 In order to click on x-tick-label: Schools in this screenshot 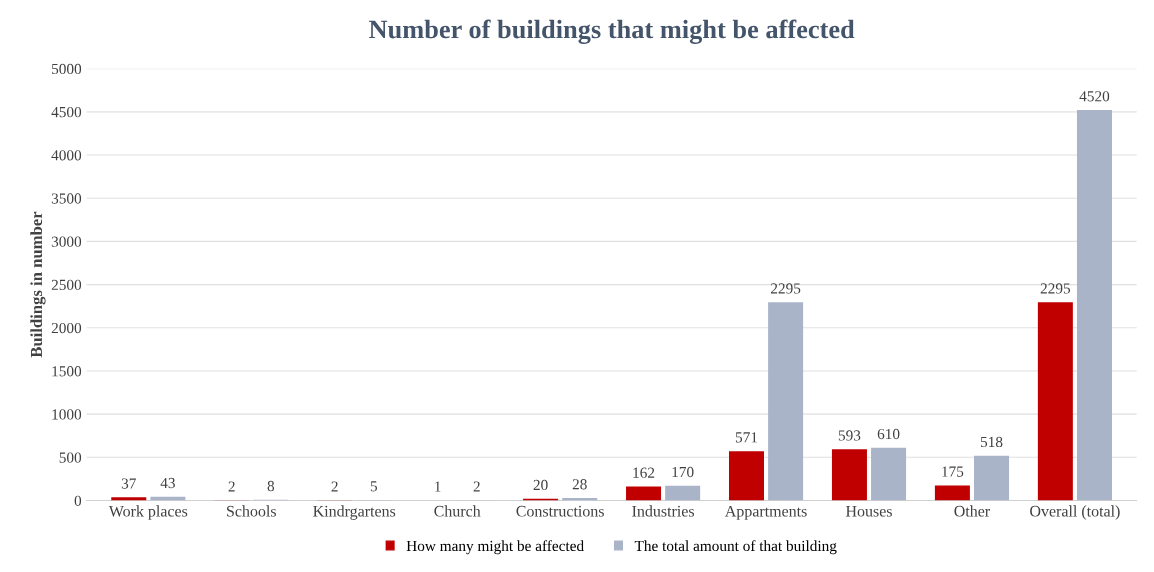, I will do `click(251, 511)`.